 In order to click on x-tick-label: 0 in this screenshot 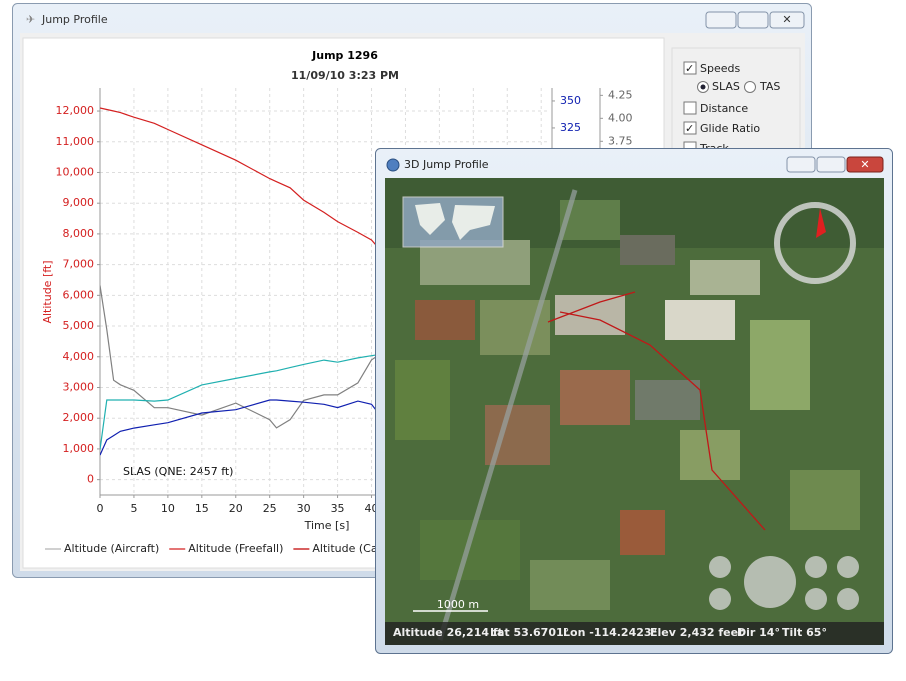, I will do `click(100, 508)`.